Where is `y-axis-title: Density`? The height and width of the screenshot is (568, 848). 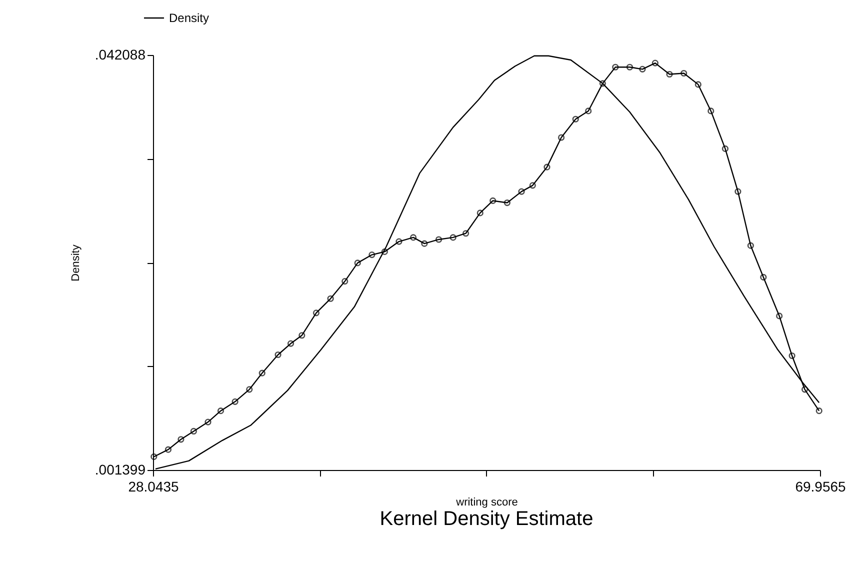
y-axis-title: Density is located at coordinates (76, 263).